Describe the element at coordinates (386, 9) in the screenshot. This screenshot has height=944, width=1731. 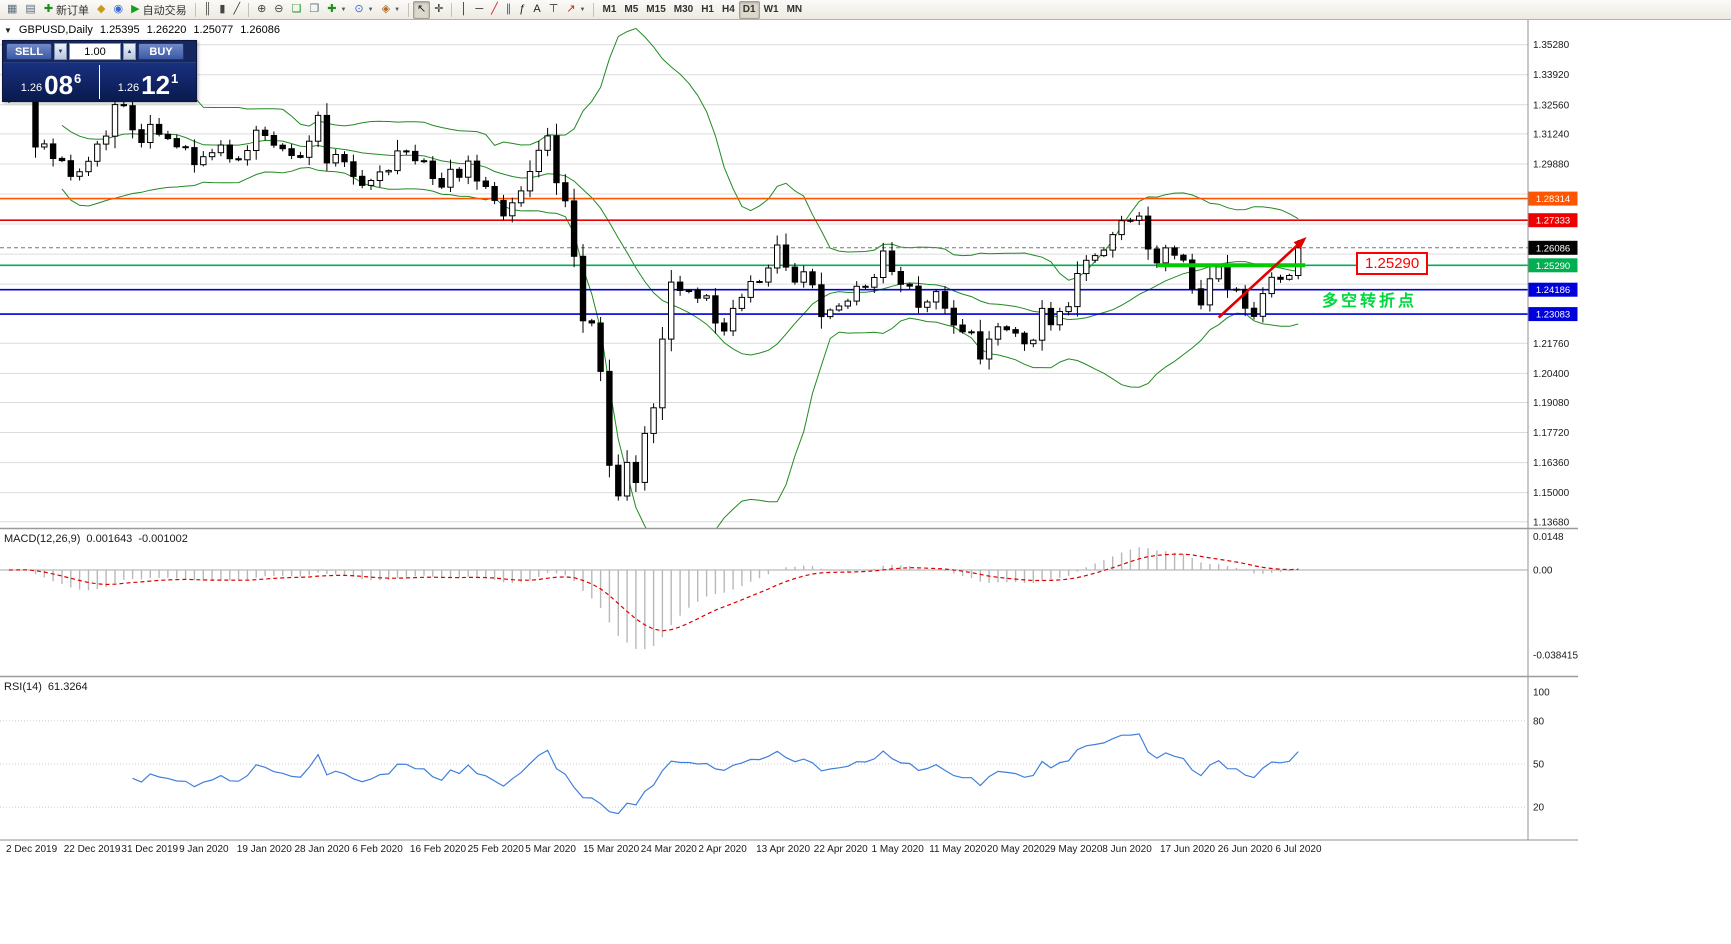
I see `templates-icon: ◈` at that location.